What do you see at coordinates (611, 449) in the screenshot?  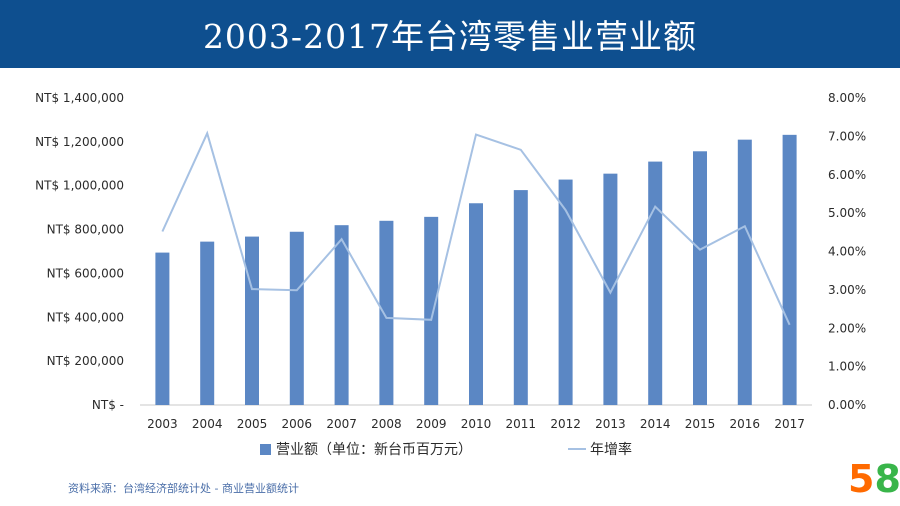 I see `legend-line-label: 年增率` at bounding box center [611, 449].